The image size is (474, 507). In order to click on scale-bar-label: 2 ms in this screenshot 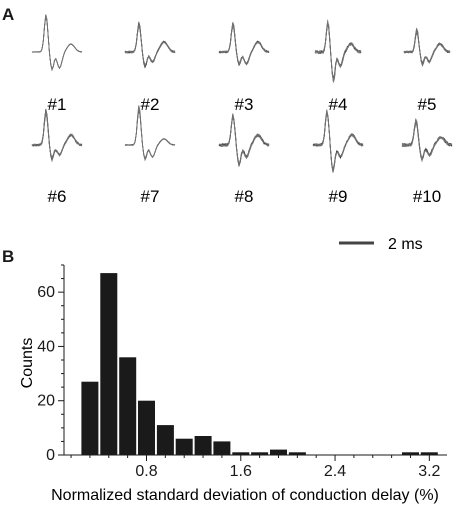, I will do `click(405, 244)`.